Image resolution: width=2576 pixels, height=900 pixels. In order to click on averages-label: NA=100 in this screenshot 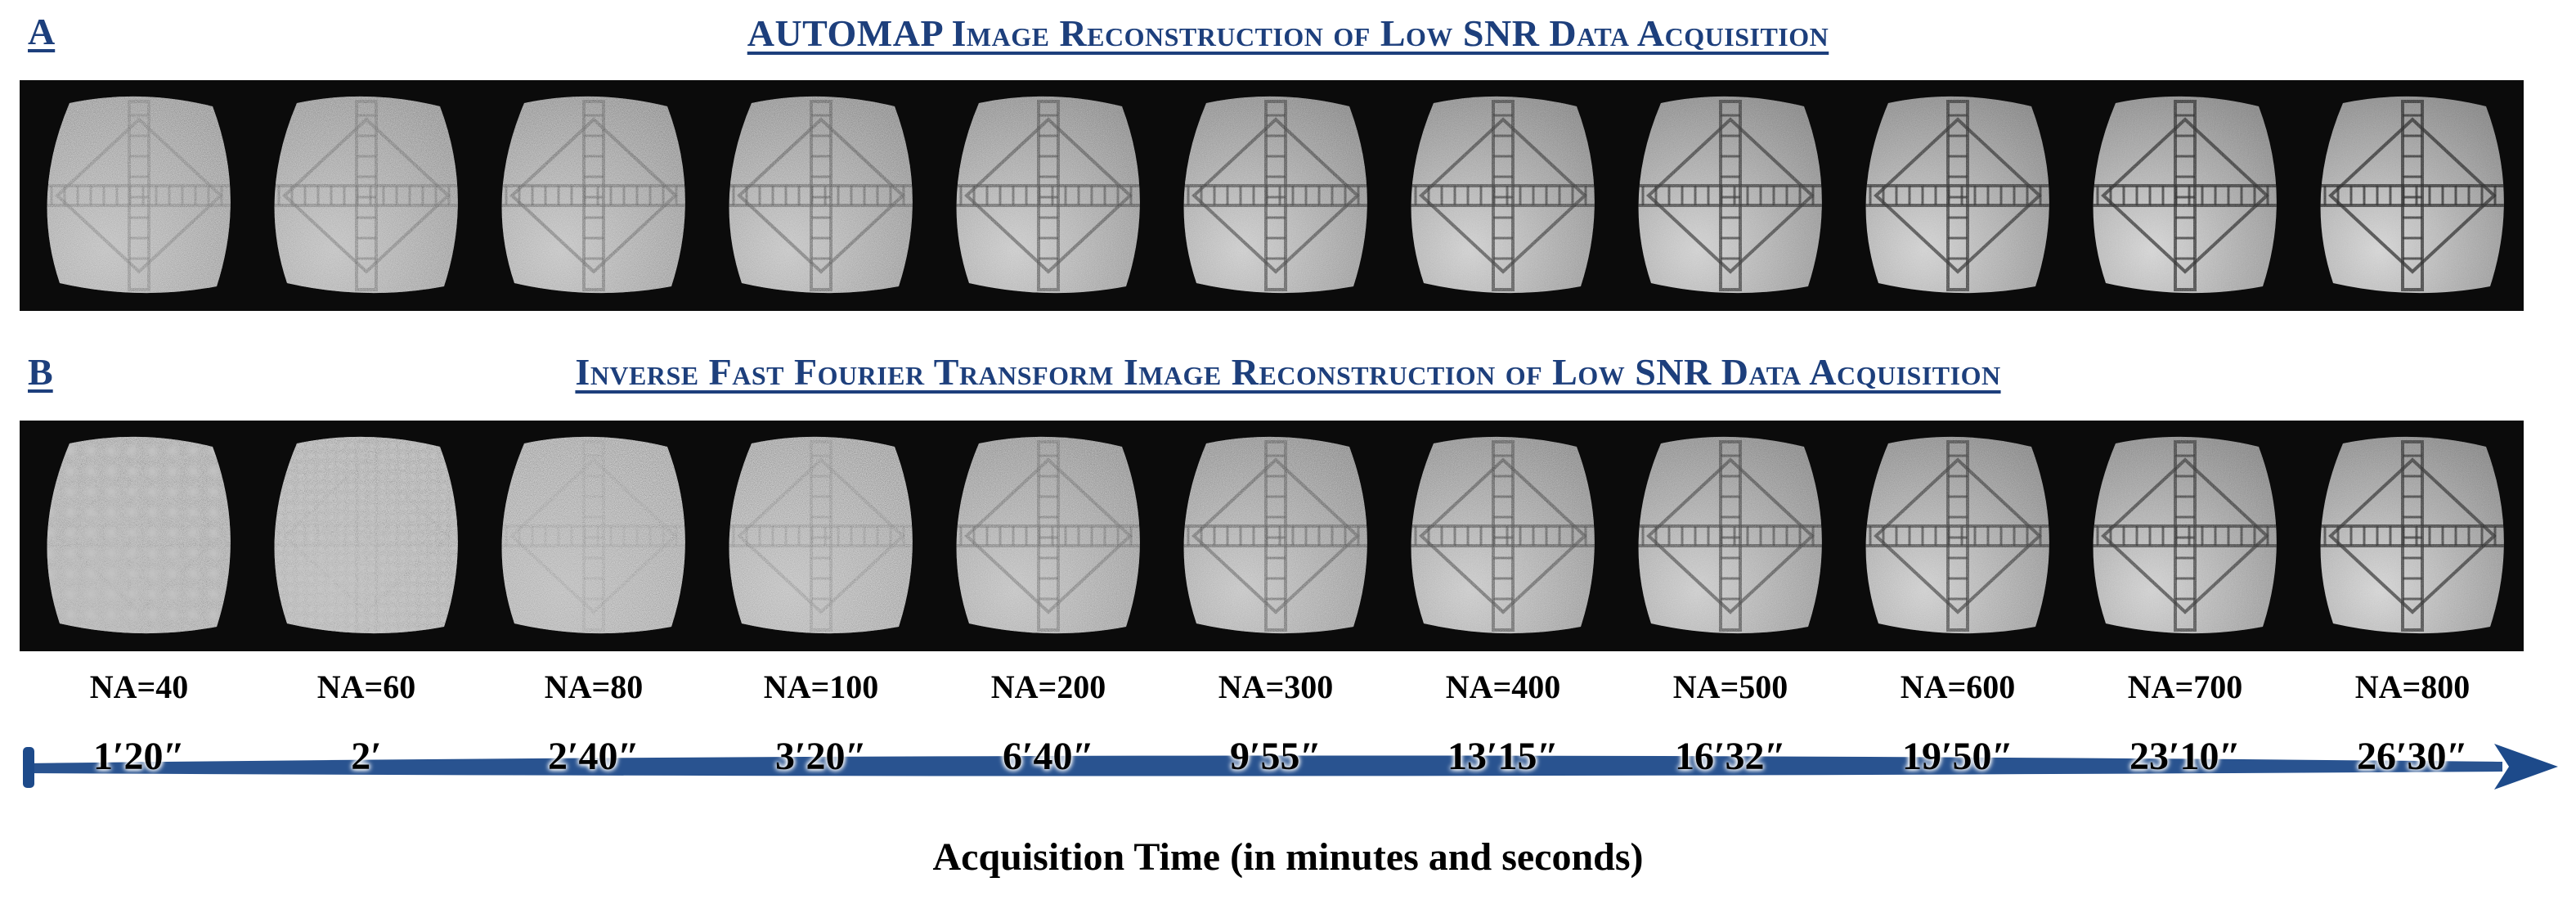, I will do `click(821, 687)`.